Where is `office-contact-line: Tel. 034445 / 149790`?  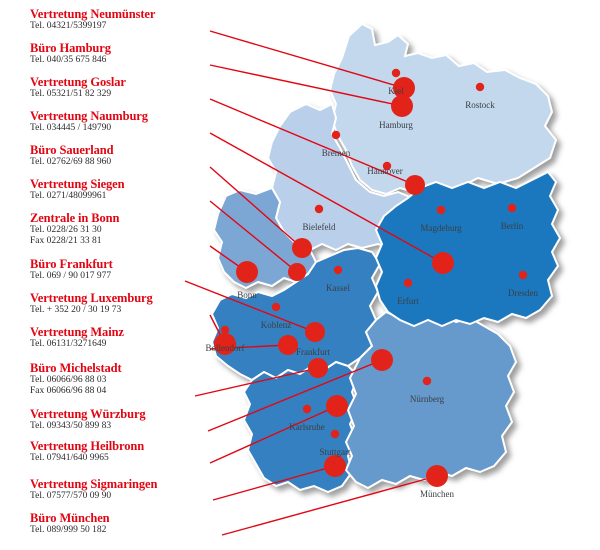 office-contact-line: Tel. 034445 / 149790 is located at coordinates (71, 128).